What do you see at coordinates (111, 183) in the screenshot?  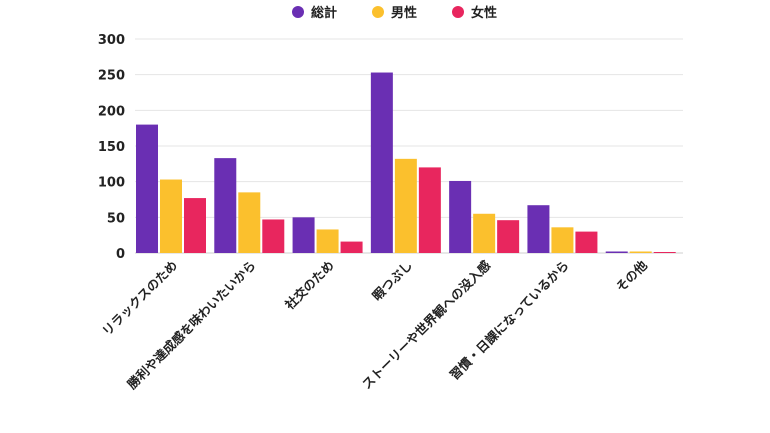 I see `y-tick-label: 100` at bounding box center [111, 183].